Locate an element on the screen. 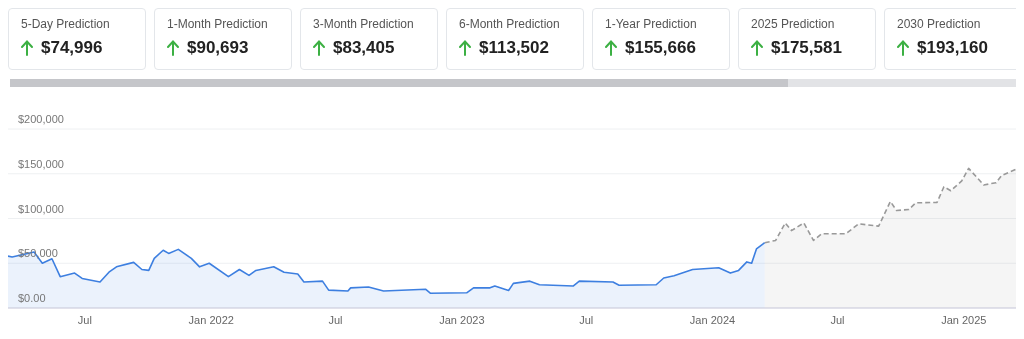 Image resolution: width=1024 pixels, height=339 pixels. text: $90,693 is located at coordinates (218, 48).